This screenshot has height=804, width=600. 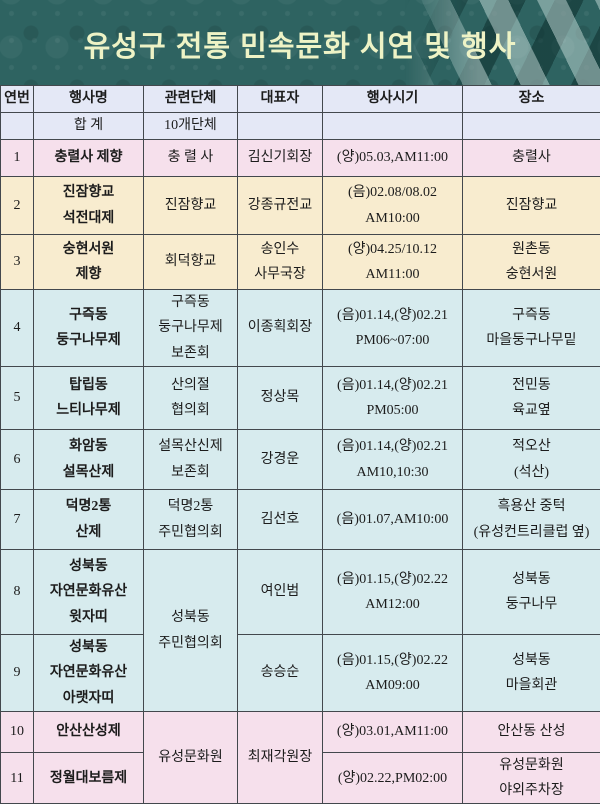 I want to click on cell-schedule: (음)01.15,(양)02.22 AM09:00, so click(x=393, y=673).